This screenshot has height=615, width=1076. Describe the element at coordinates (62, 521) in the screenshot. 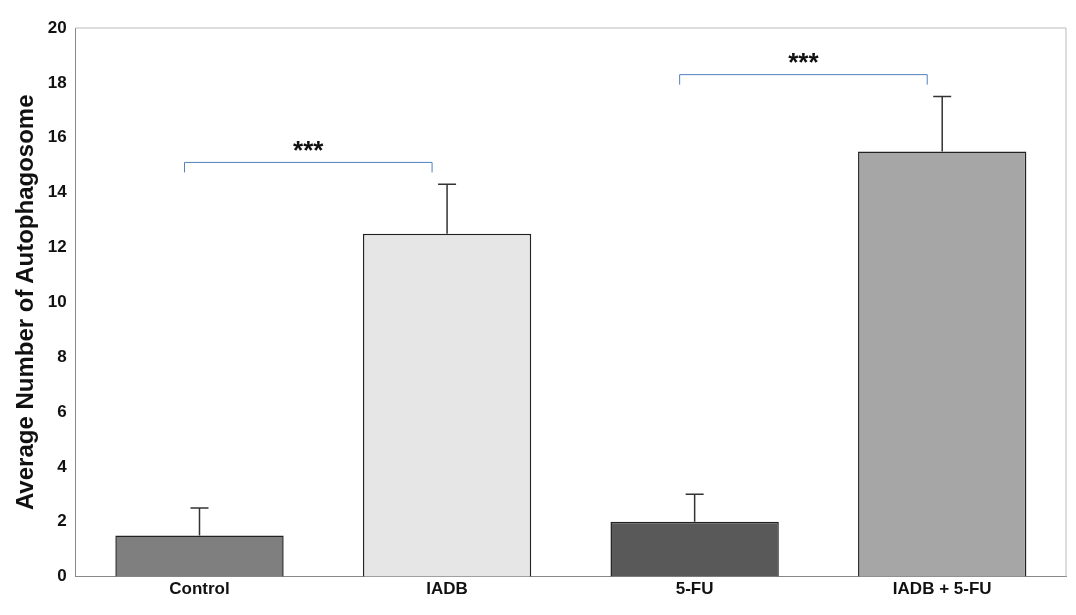

I see `y-tick-label: 2` at that location.